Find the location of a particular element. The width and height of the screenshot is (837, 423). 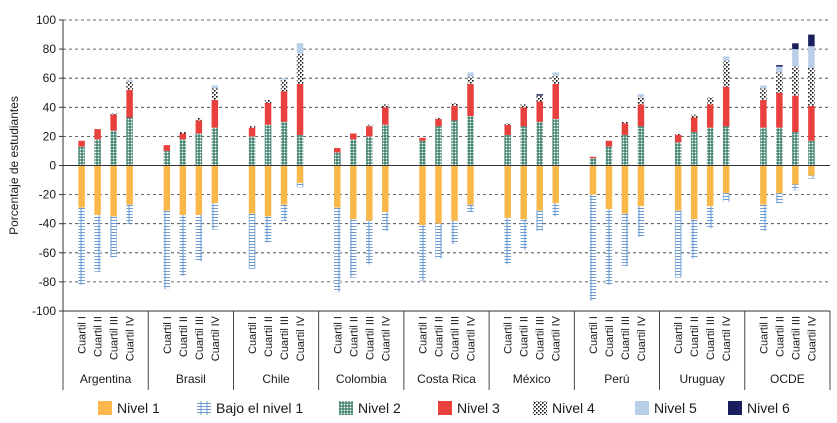

y-tick-label: 20 is located at coordinates (50, 136).